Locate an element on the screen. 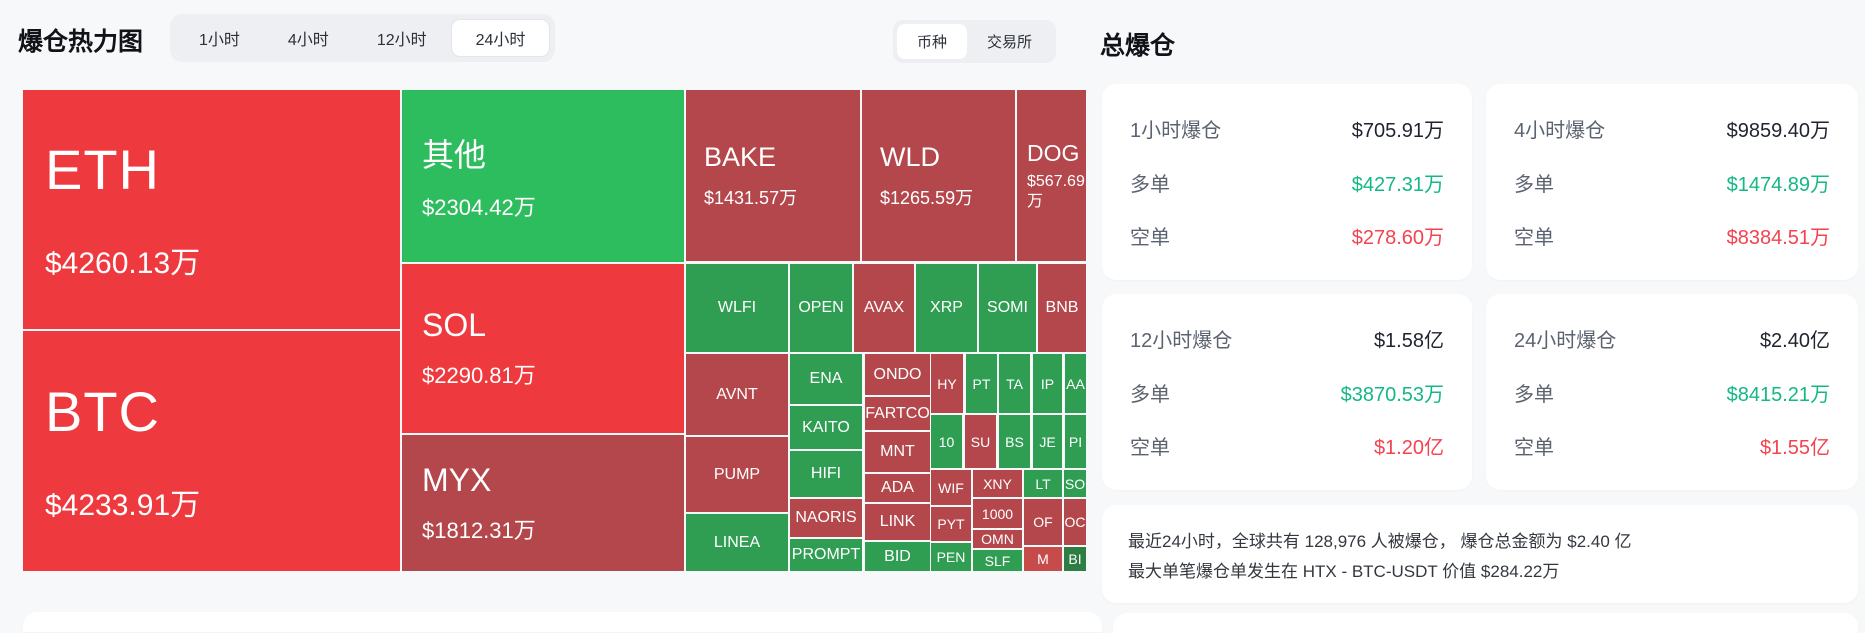  time-filter-4小时: 4小时 is located at coordinates (308, 38).